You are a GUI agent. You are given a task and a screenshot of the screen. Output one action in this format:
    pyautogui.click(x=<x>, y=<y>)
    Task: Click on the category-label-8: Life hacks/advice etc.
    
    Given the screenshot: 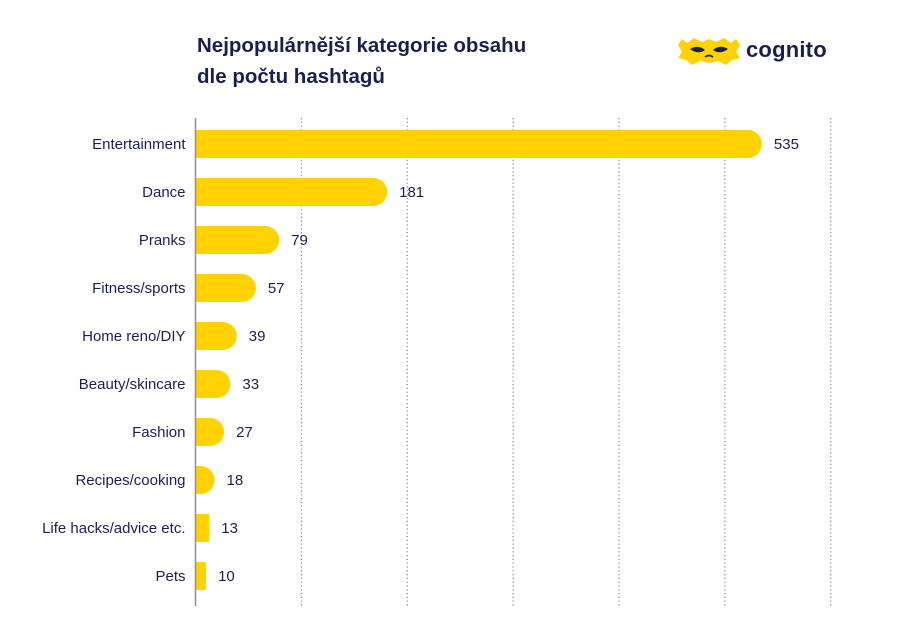 What is the action you would take?
    pyautogui.click(x=113, y=528)
    